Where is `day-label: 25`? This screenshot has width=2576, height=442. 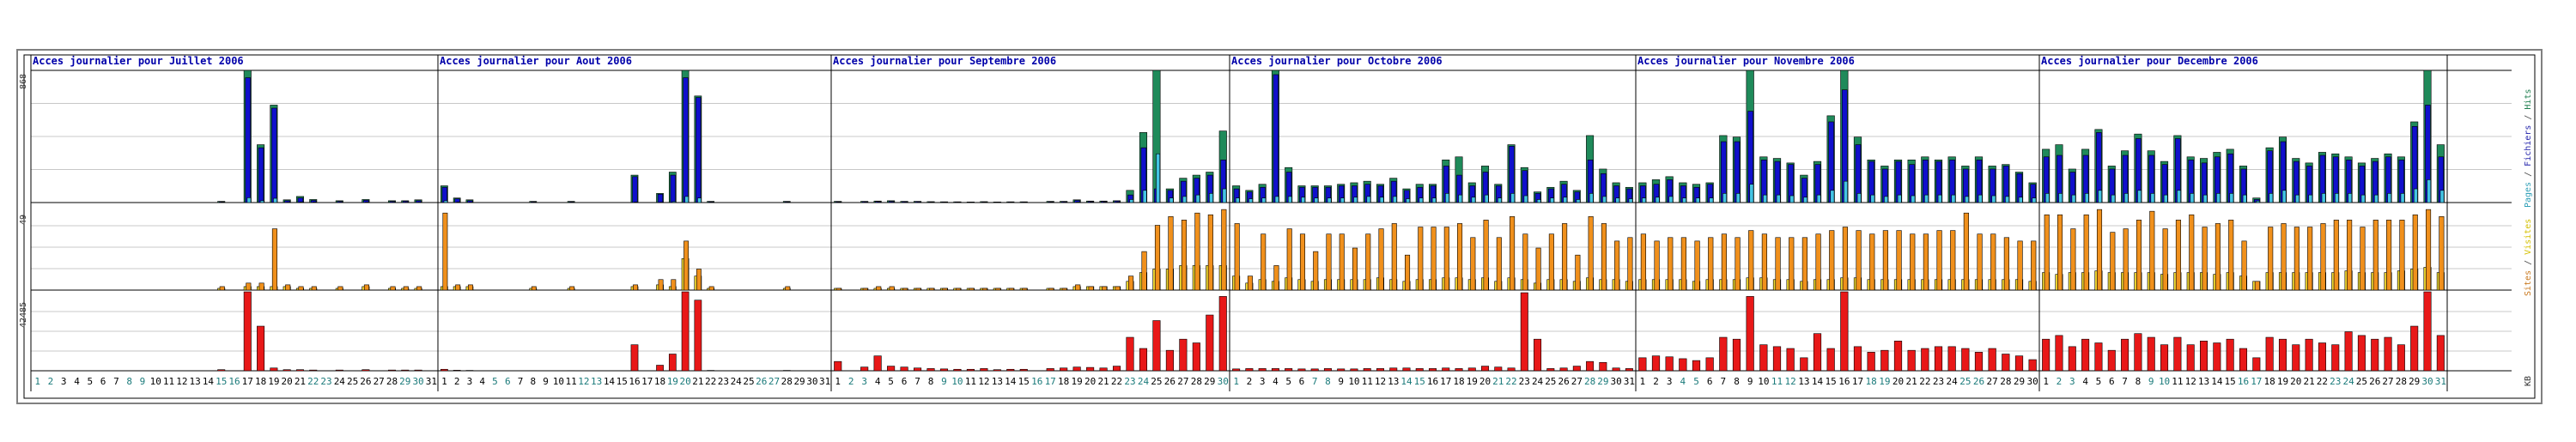
day-label: 25 is located at coordinates (748, 382).